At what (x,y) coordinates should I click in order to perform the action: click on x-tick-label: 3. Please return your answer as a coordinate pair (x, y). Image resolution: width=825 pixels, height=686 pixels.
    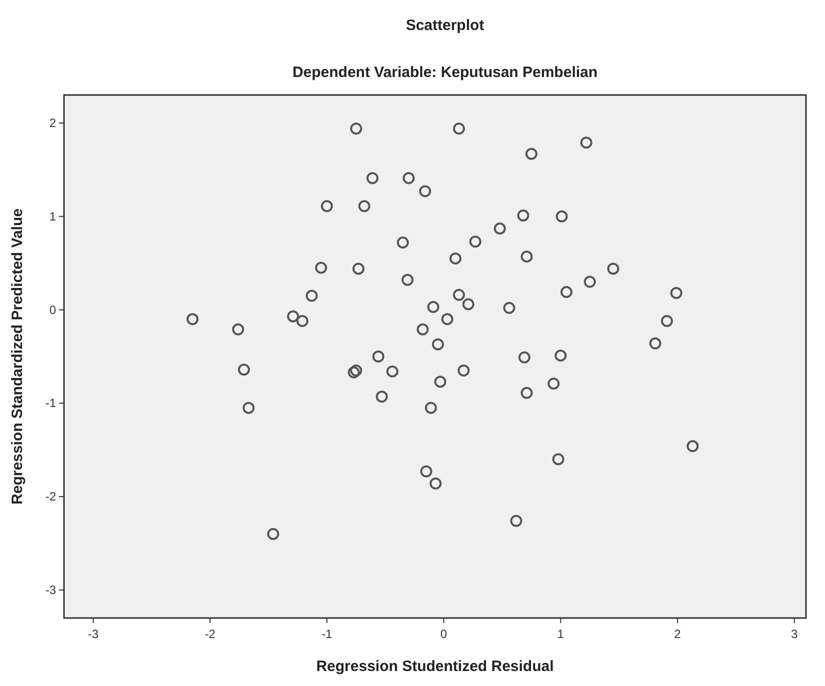
    Looking at the image, I should click on (794, 634).